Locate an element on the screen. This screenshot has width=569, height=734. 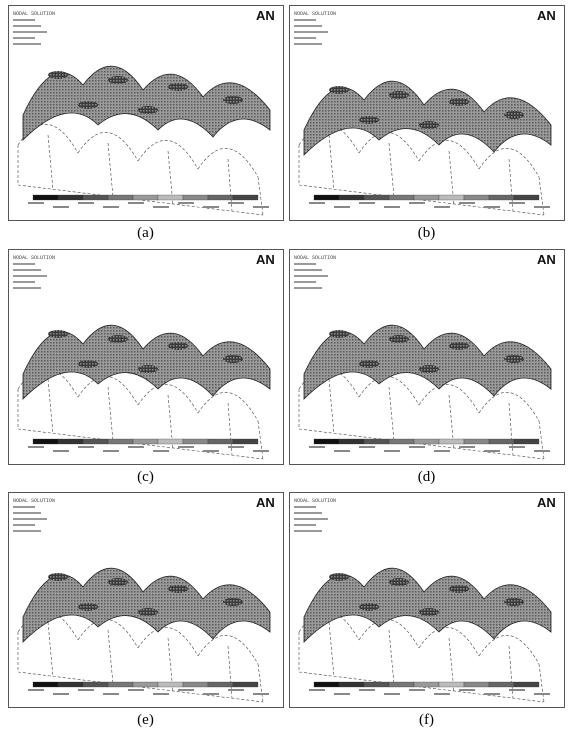
panel-caption: (b) is located at coordinates (427, 233).